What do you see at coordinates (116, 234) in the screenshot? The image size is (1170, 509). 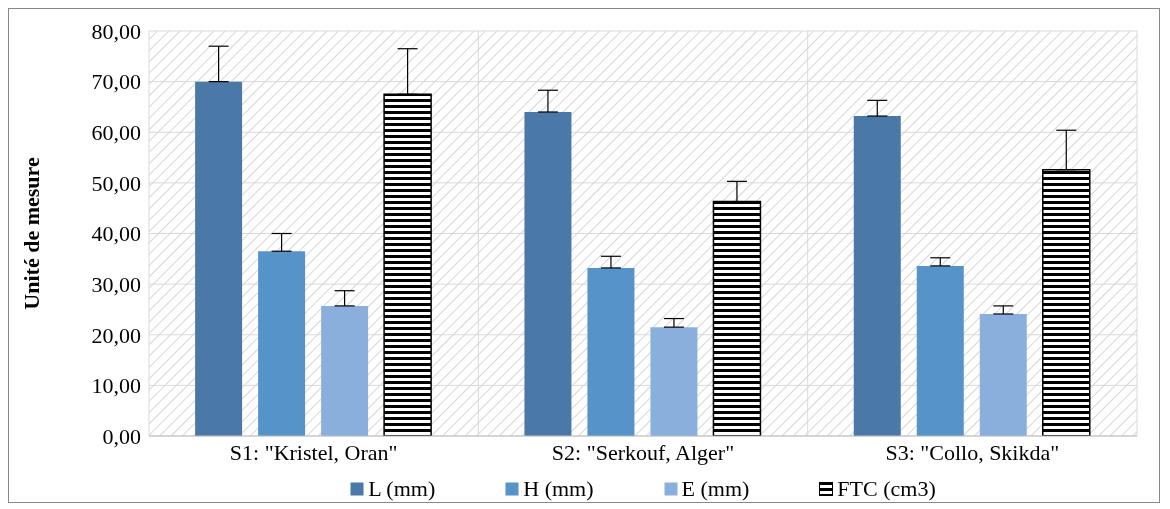 I see `y-tick-label: 40,00` at bounding box center [116, 234].